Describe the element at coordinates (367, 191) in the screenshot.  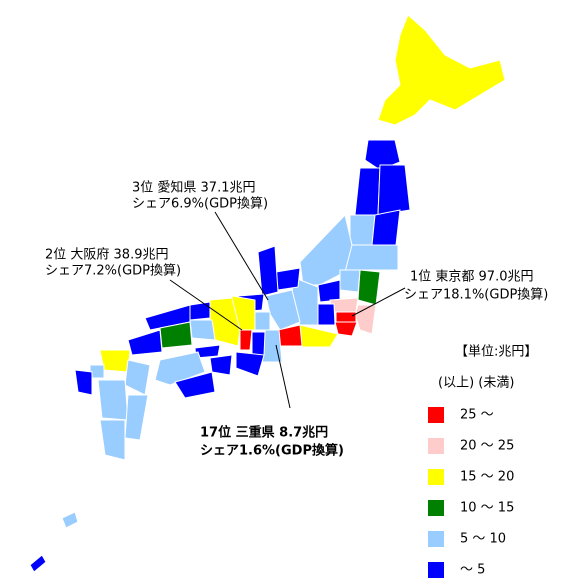
I see `akita` at that location.